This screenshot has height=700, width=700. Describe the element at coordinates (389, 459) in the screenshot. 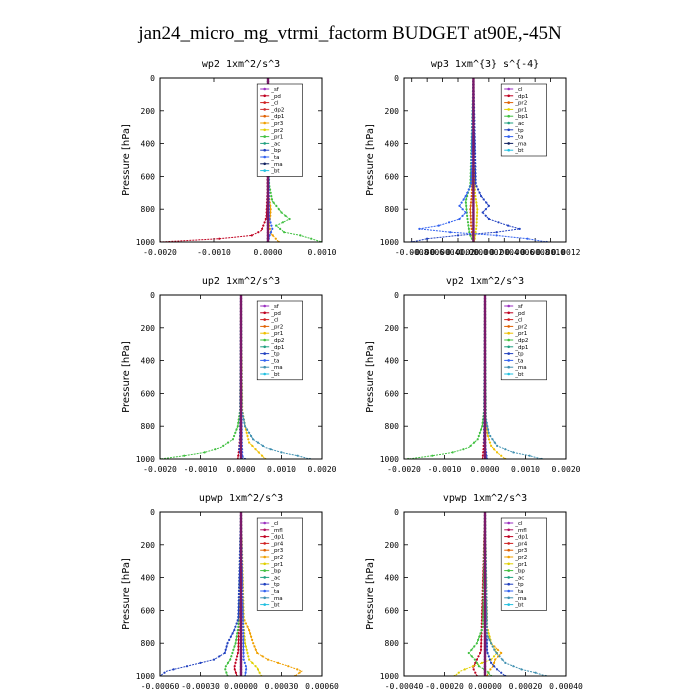

I see `y-tick-label: 1000` at that location.